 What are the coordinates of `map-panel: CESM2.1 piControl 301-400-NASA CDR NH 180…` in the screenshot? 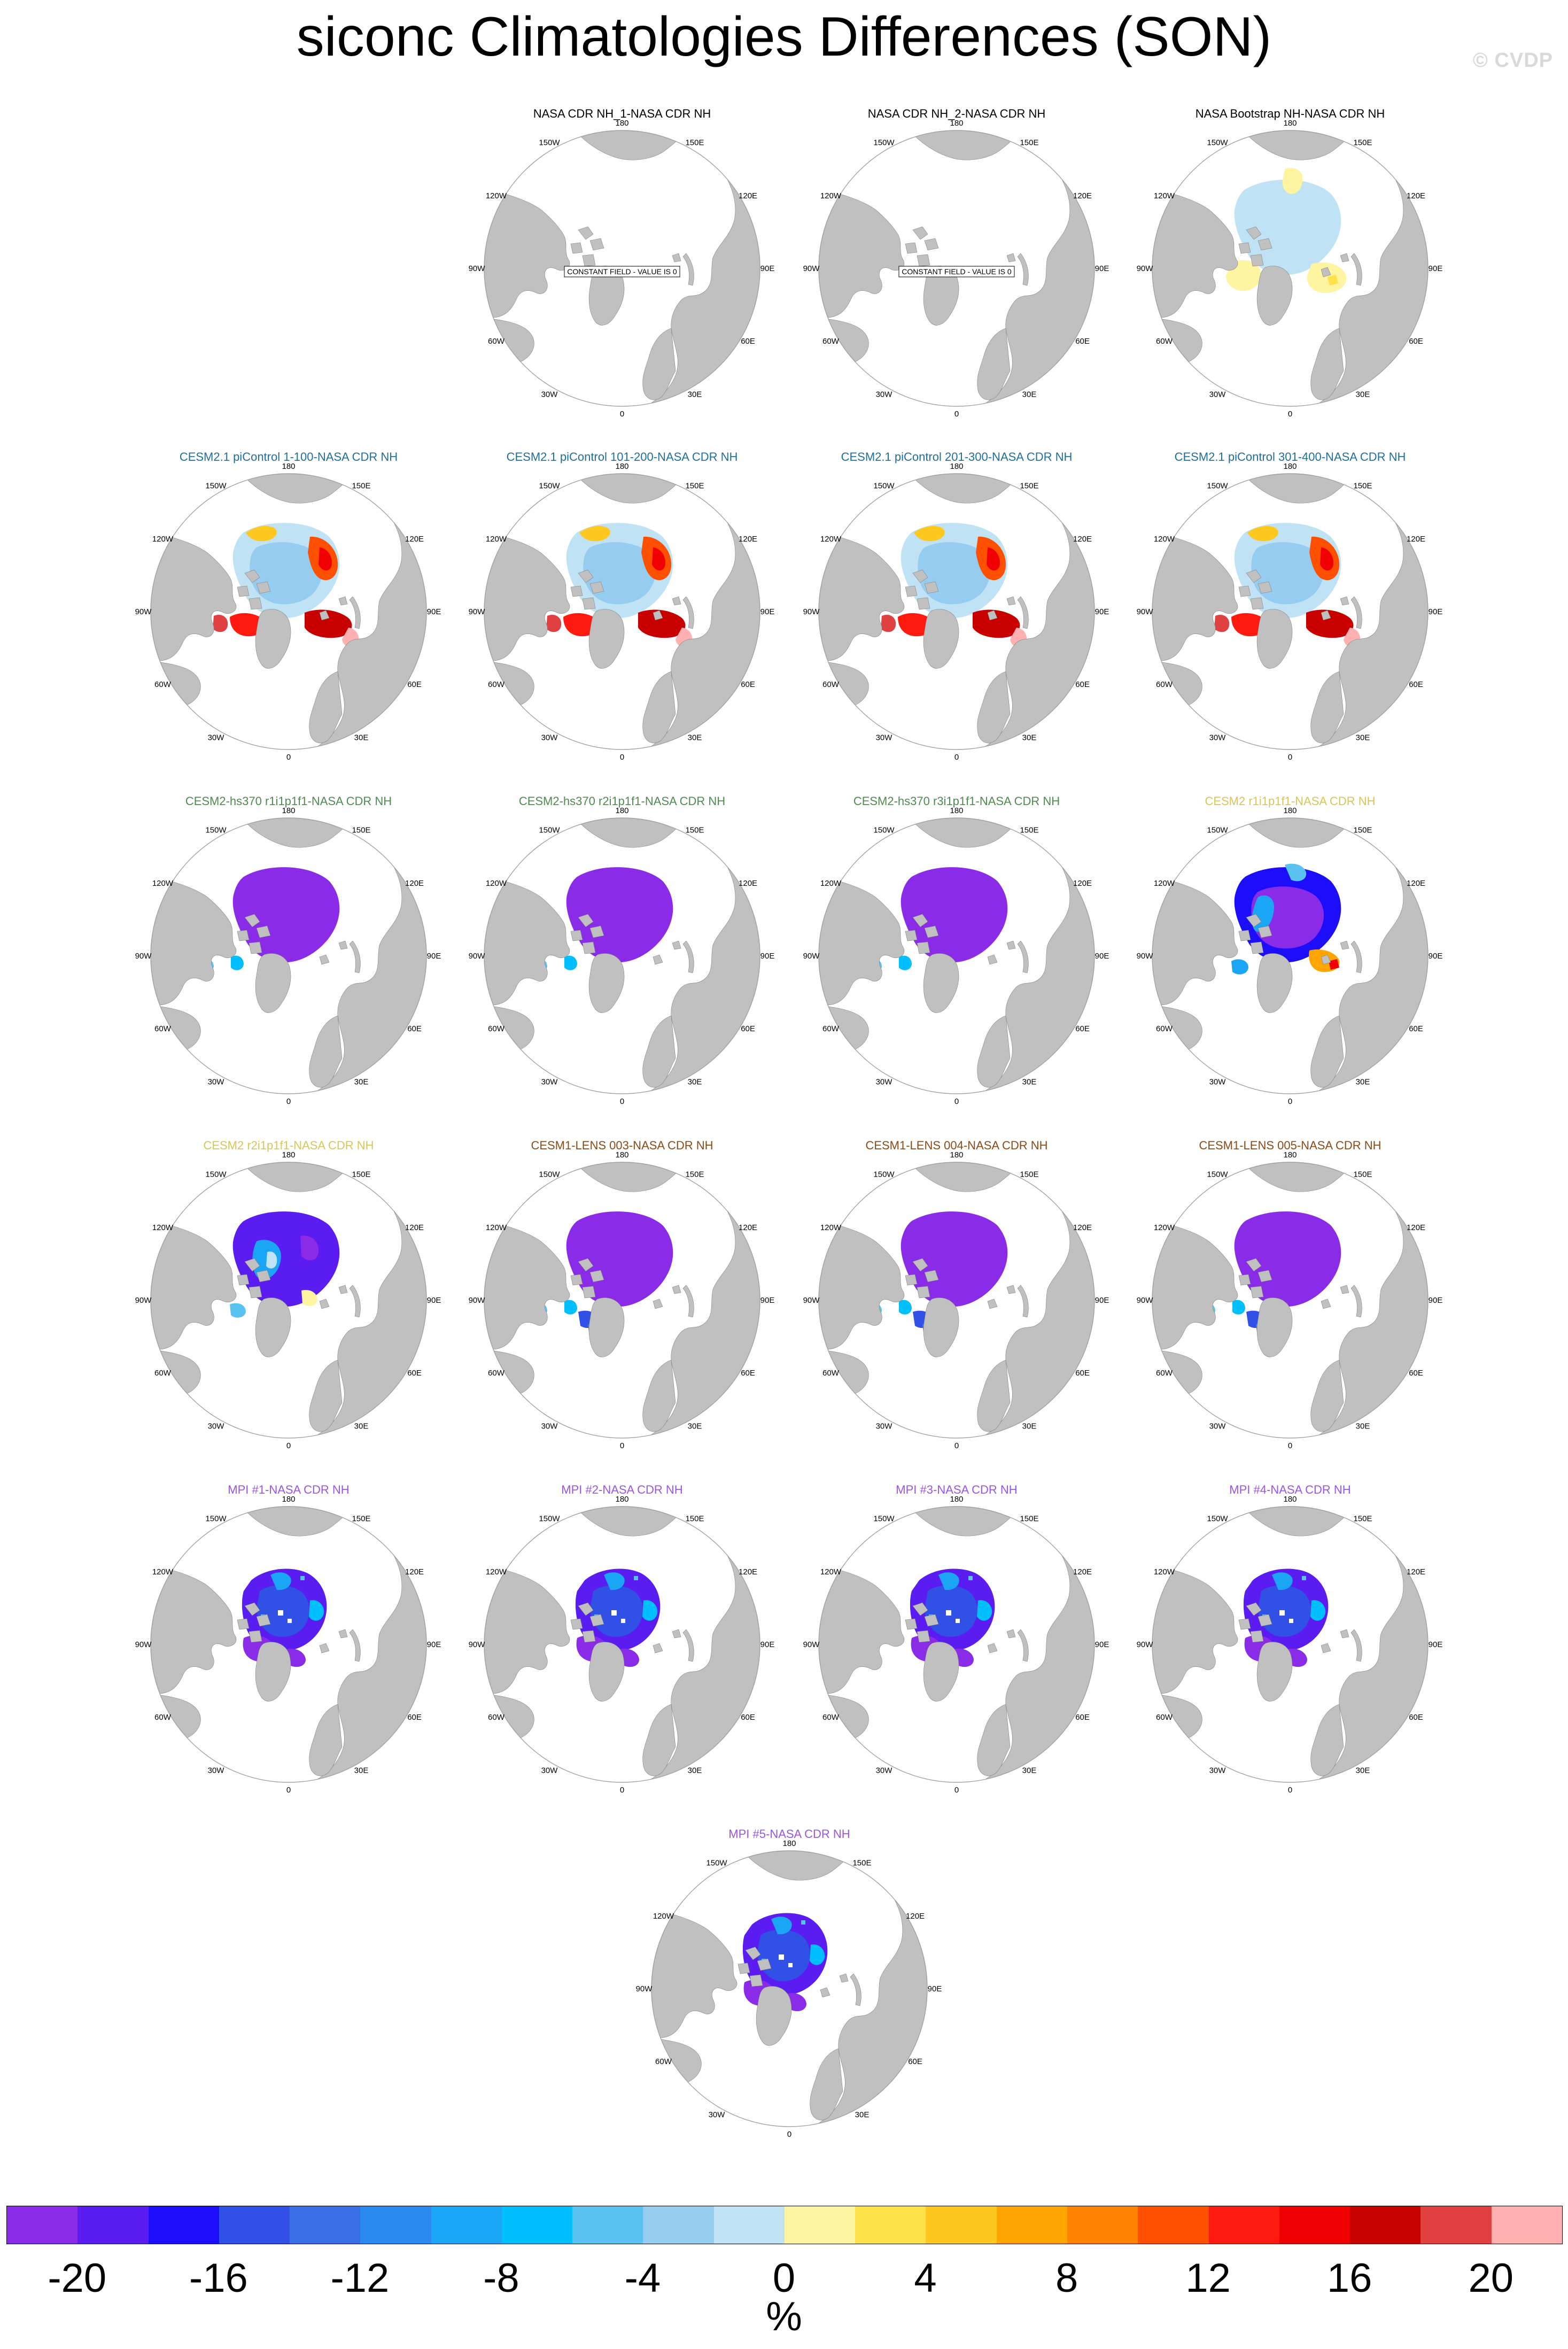 It's located at (1290, 606).